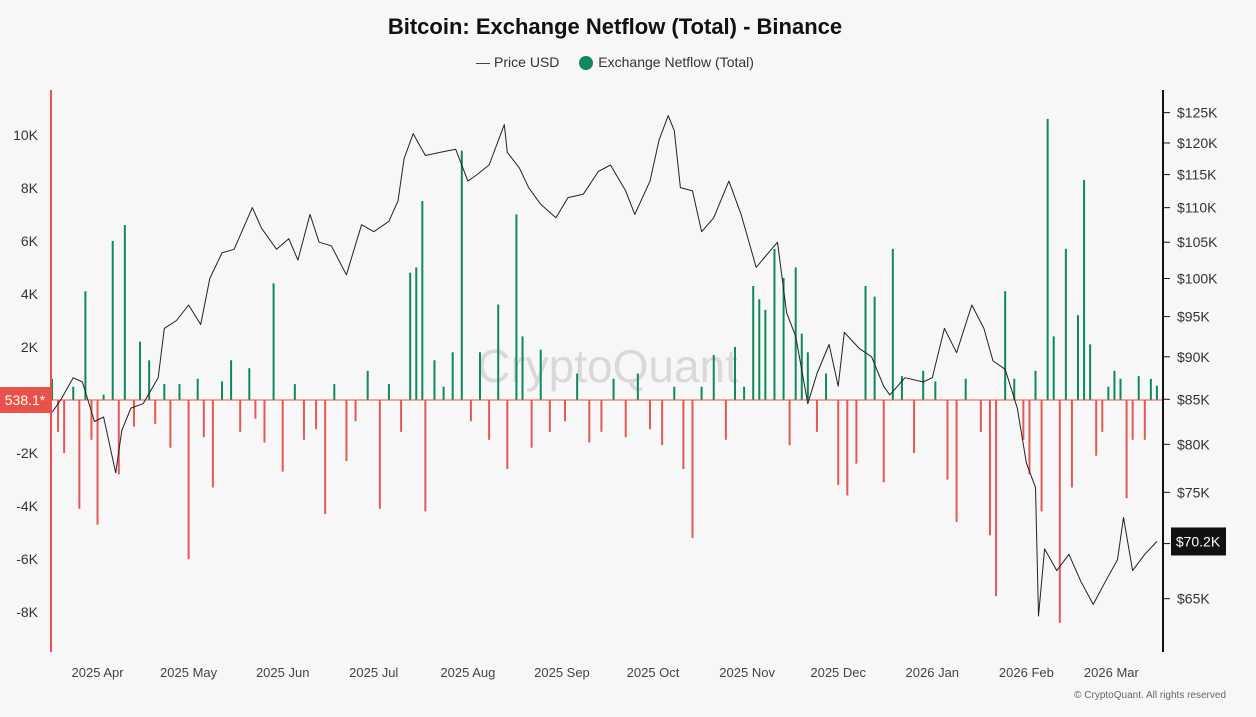  Describe the element at coordinates (189, 672) in the screenshot. I see `x-tick-label: 2025 May` at that location.